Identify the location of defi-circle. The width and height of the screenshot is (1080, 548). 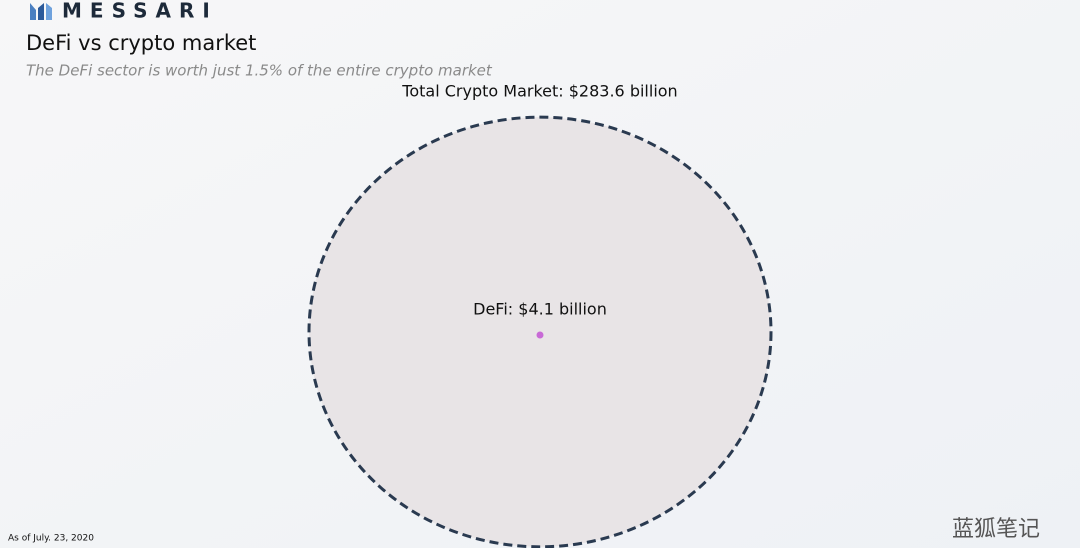
(540, 335).